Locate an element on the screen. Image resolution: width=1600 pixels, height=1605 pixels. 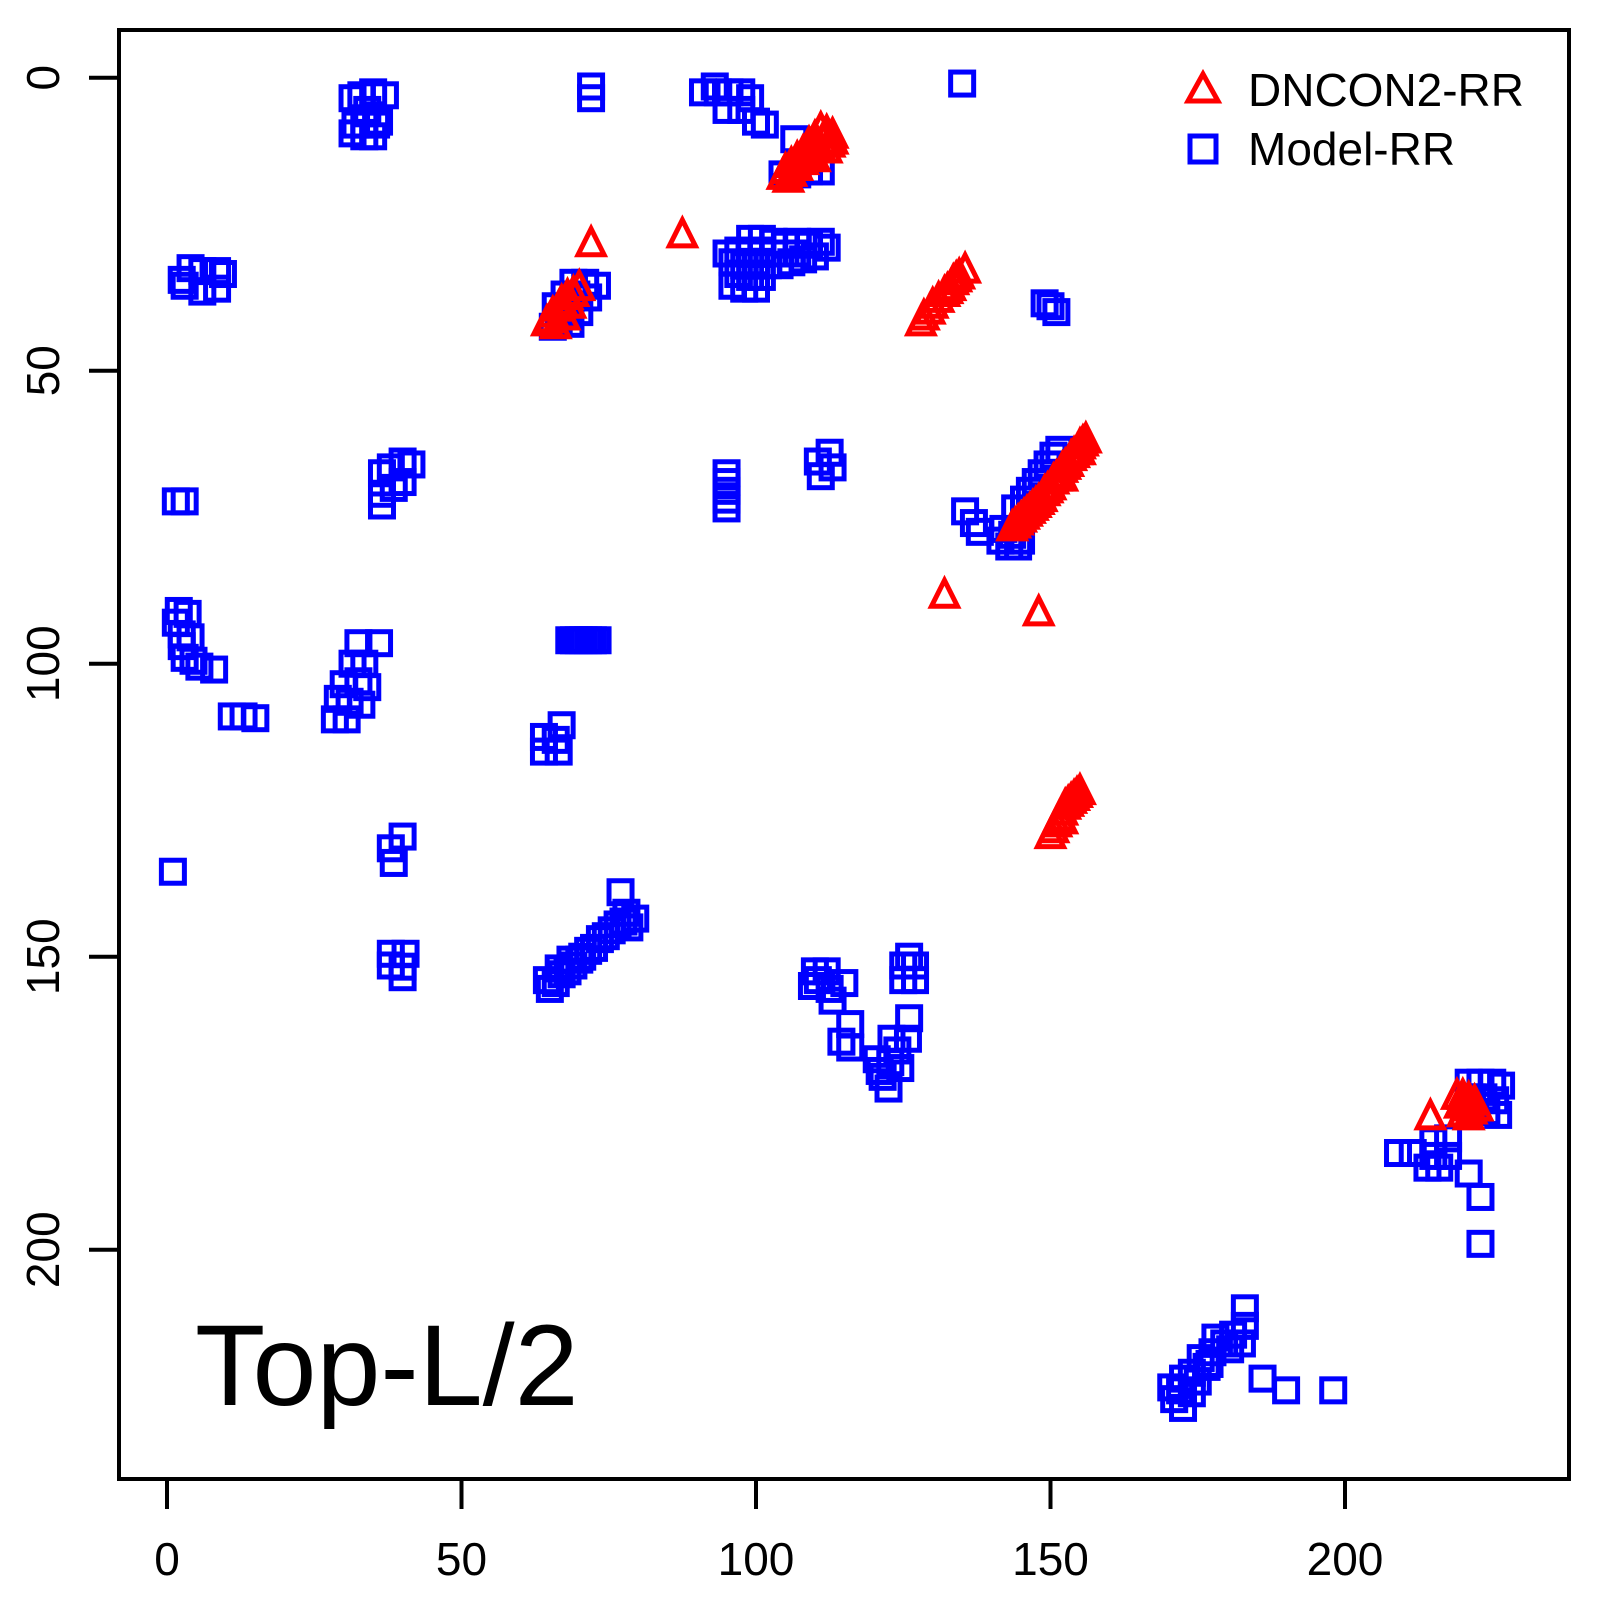
subset-annotation: Top-L/2 is located at coordinates (387, 1366).